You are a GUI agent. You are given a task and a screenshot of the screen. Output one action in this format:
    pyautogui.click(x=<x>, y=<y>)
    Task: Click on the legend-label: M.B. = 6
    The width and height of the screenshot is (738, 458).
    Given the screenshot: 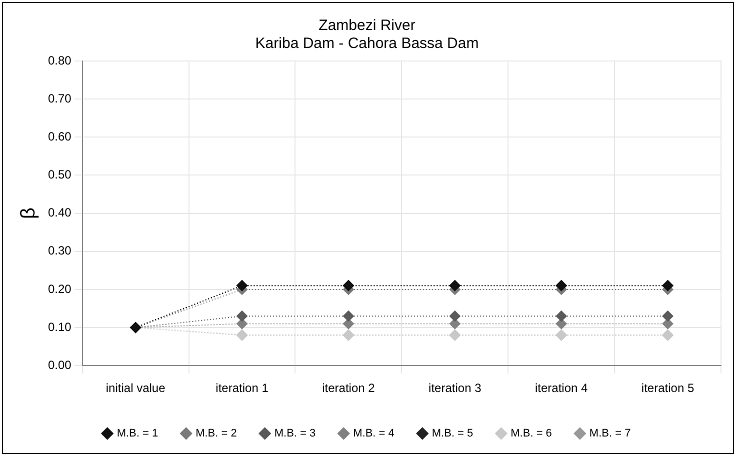 What is the action you would take?
    pyautogui.click(x=531, y=434)
    